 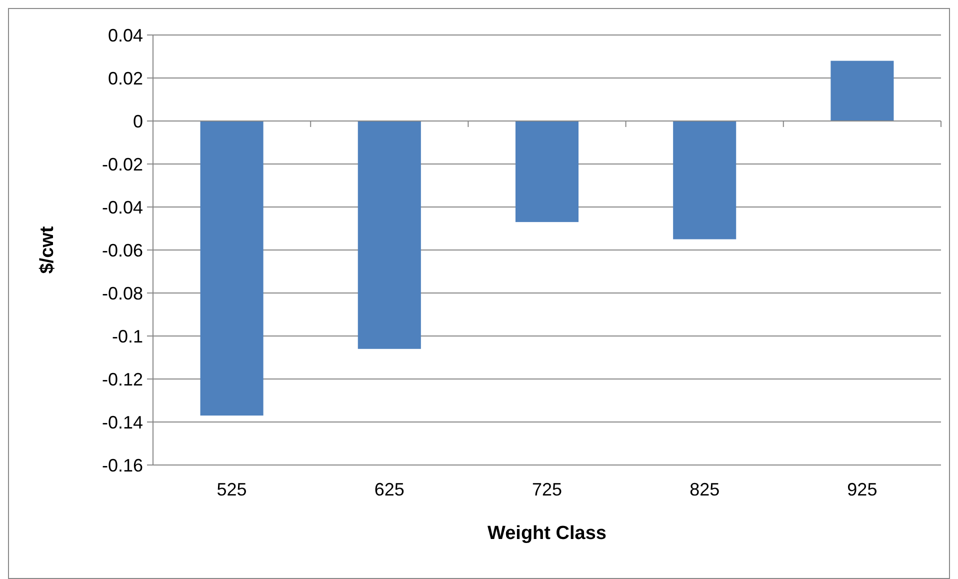 I want to click on y-tick-label: -0.08, so click(x=122, y=293).